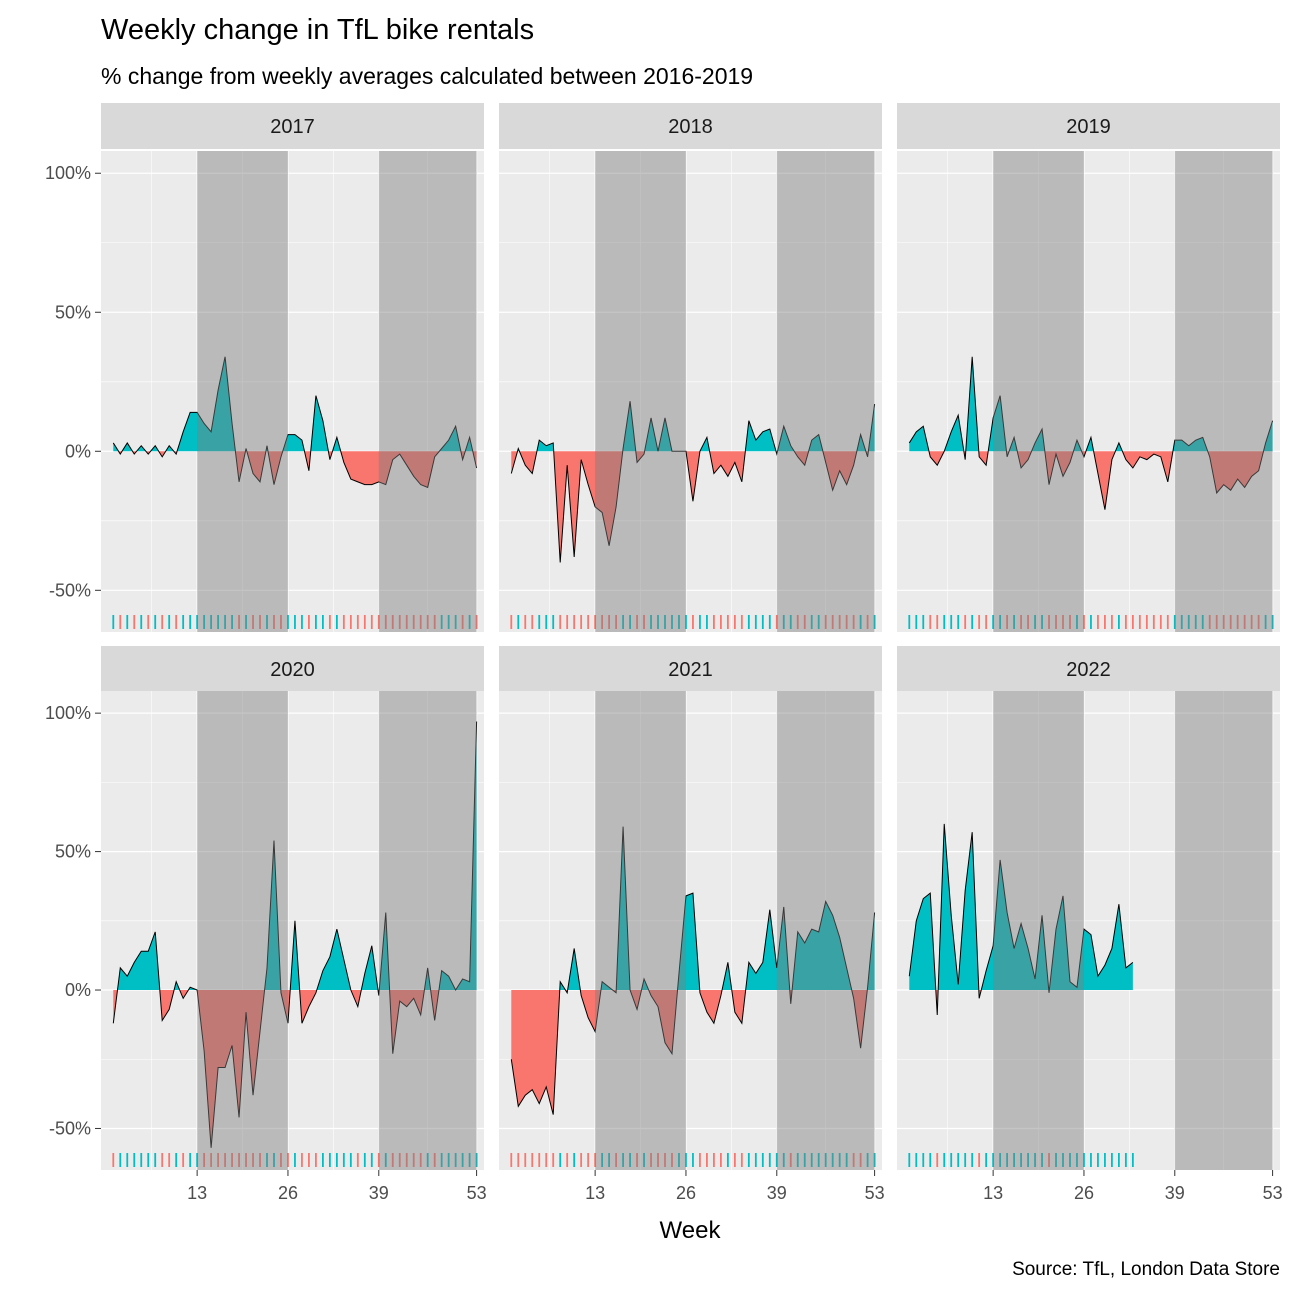 Image resolution: width=1296 pixels, height=1296 pixels. I want to click on x-axis-title: Week, so click(691, 1230).